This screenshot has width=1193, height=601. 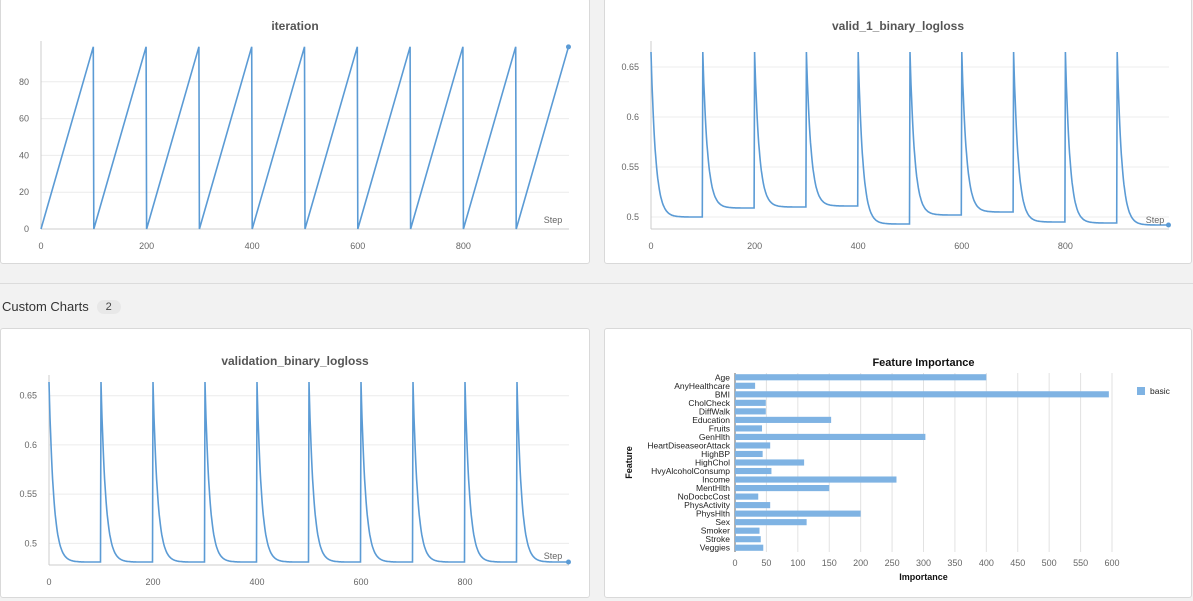 I want to click on feature-label: Veggies, so click(x=715, y=548).